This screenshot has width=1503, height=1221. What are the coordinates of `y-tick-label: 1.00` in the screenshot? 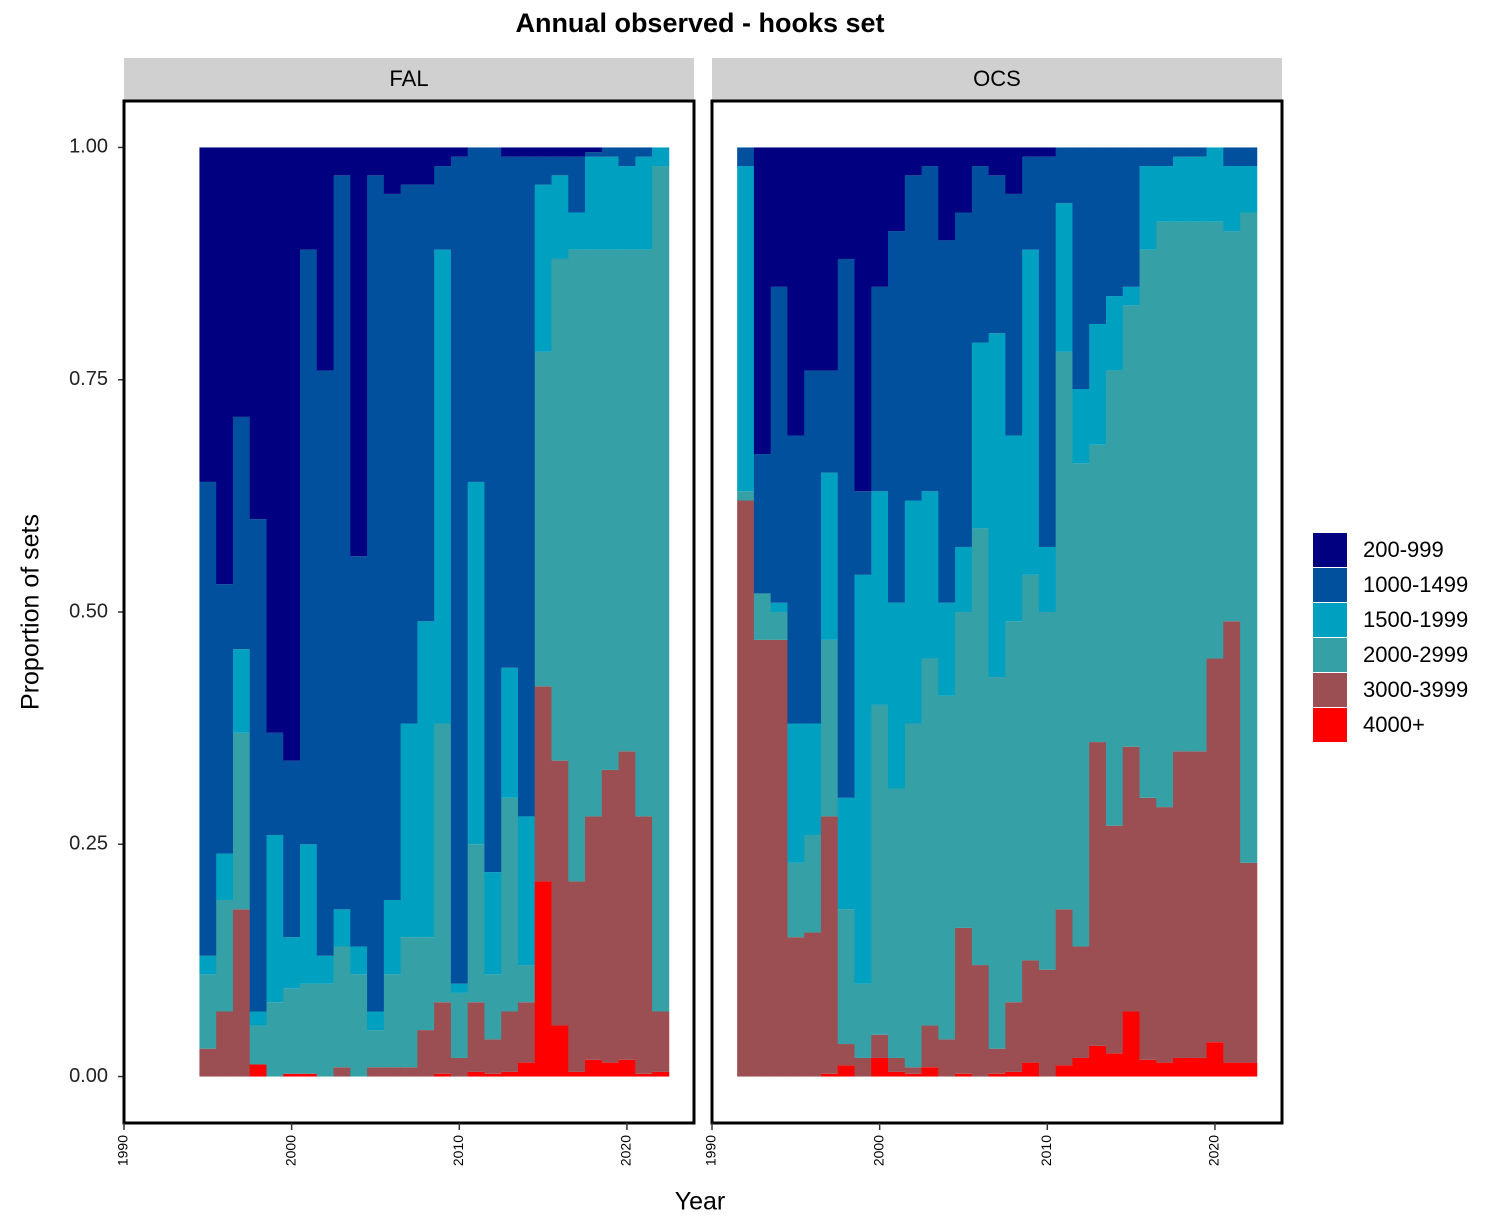 It's located at (88, 147).